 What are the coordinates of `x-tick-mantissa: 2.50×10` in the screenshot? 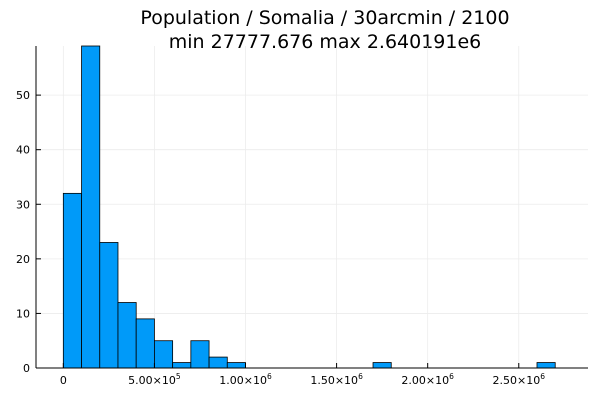 It's located at (517, 380).